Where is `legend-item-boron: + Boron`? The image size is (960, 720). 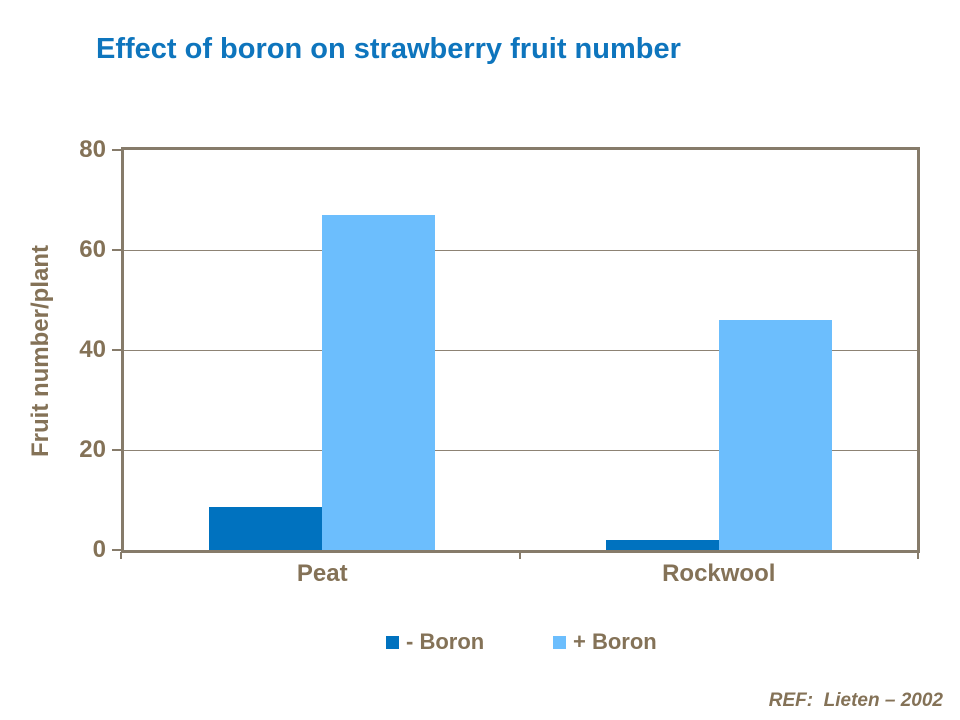
legend-item-boron: + Boron is located at coordinates (605, 641).